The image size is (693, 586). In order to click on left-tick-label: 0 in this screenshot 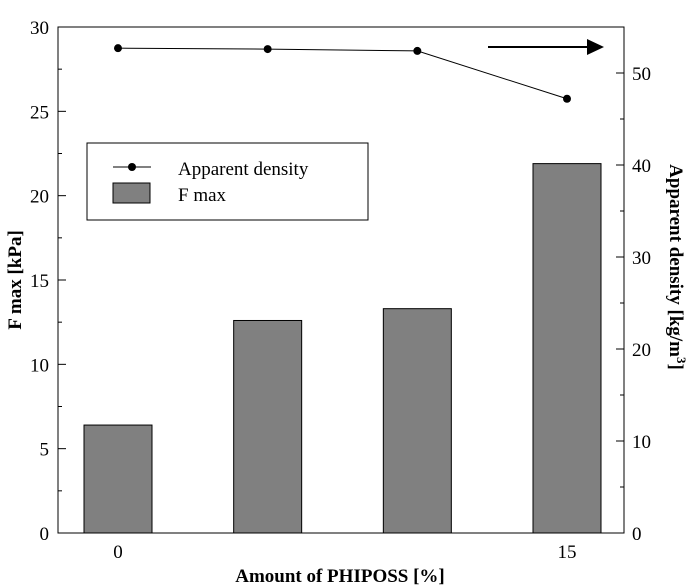, I will do `click(45, 534)`.